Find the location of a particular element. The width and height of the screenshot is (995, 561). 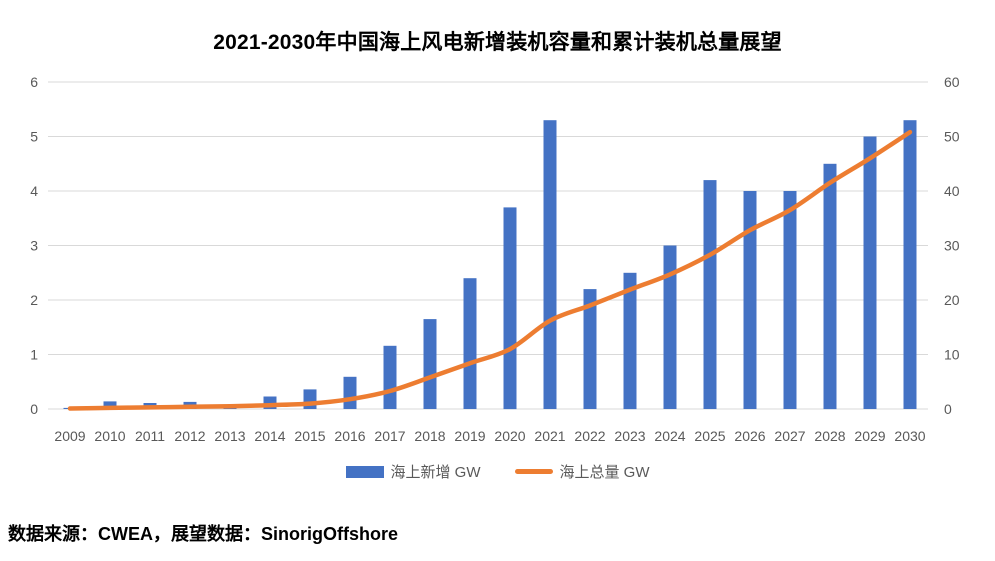

y-axis-right-tick-0: 0 is located at coordinates (948, 409).